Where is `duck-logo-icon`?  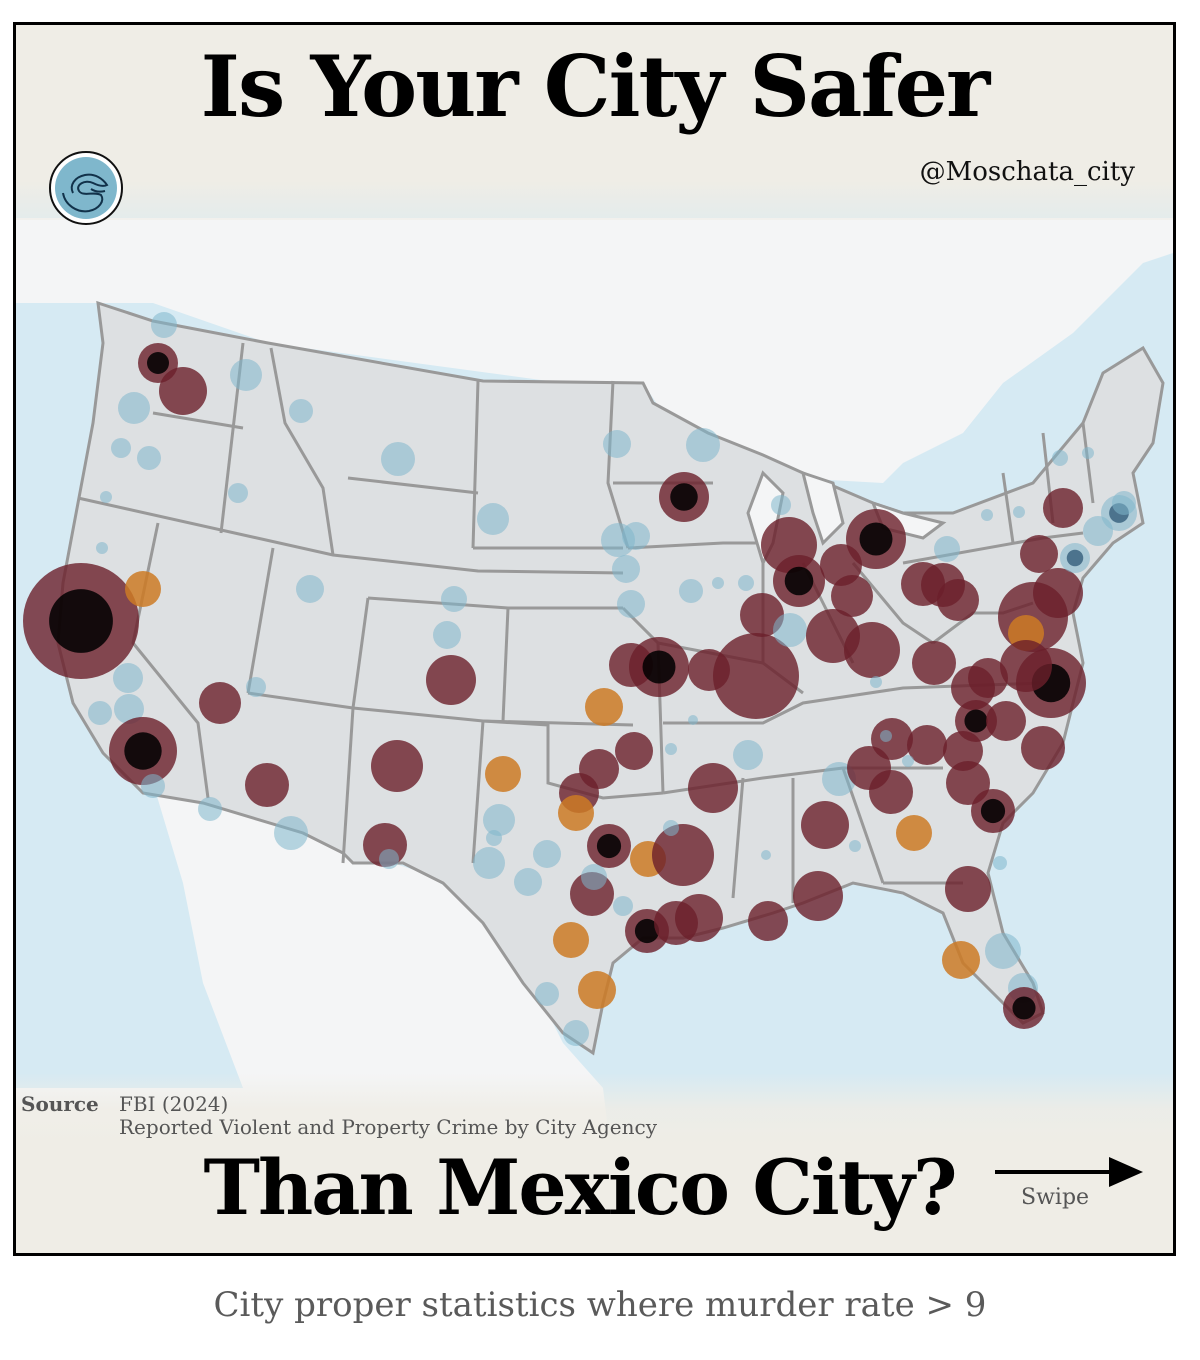 duck-logo-icon is located at coordinates (86, 188).